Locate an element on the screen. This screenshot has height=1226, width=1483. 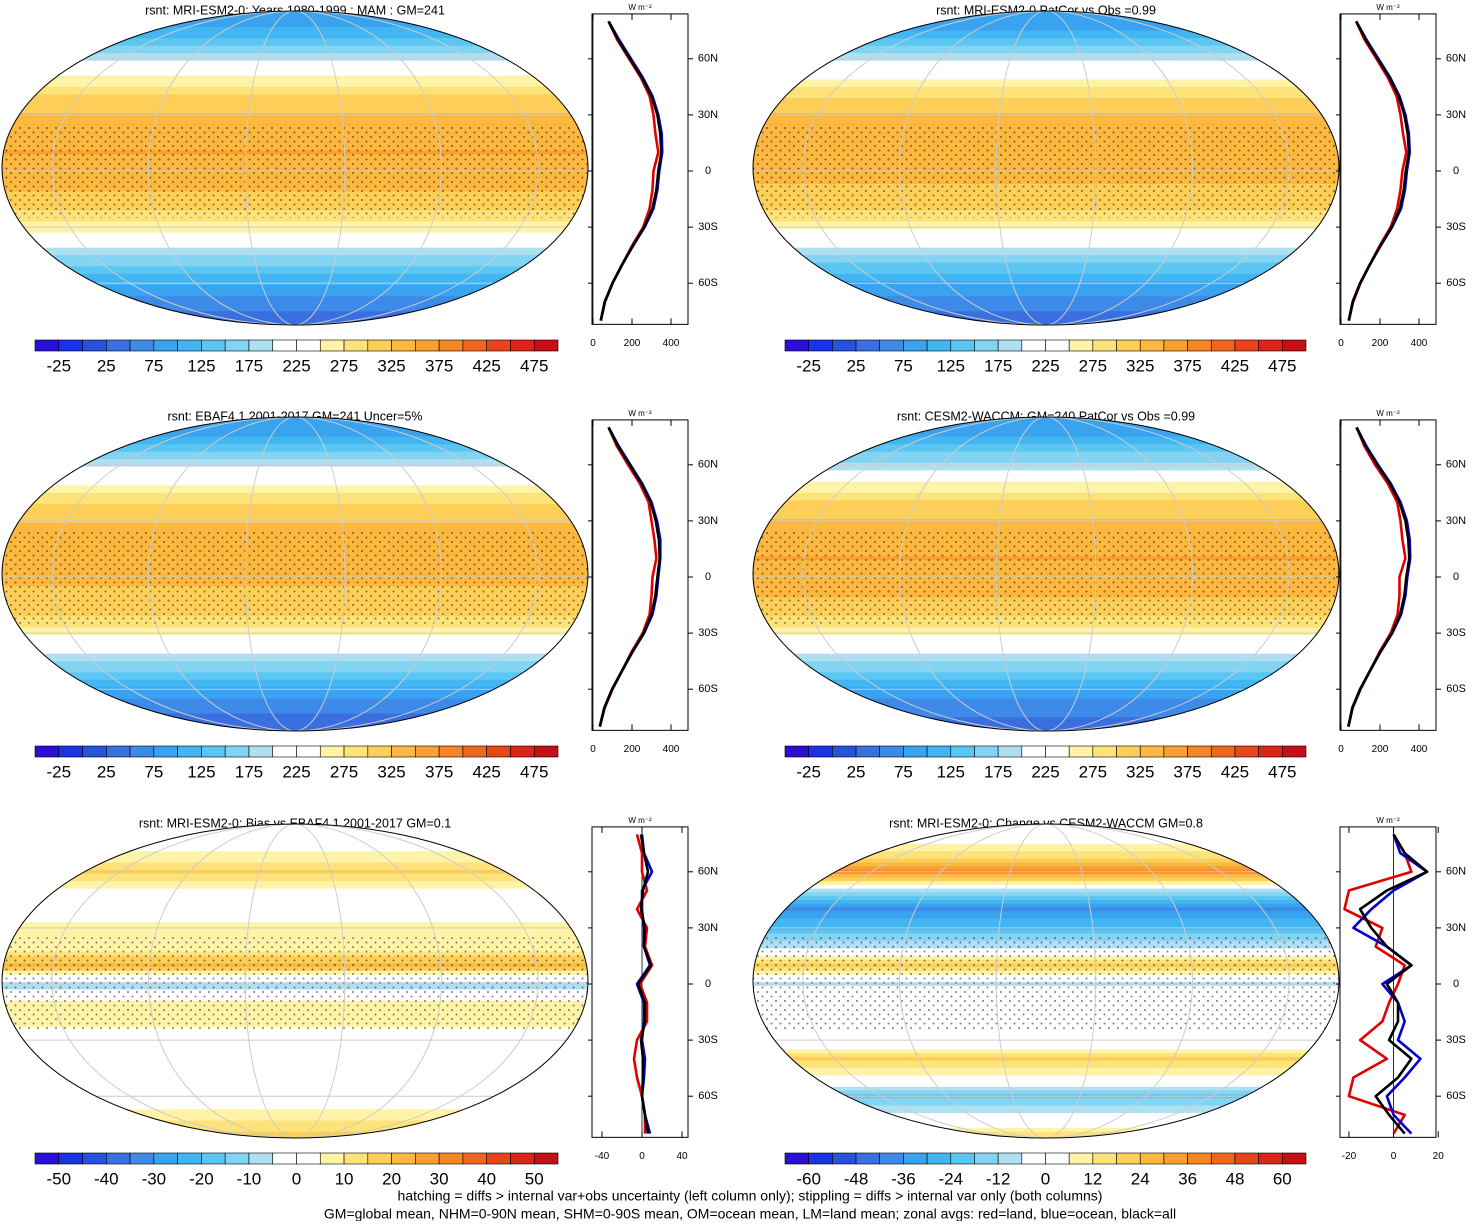
colorbar-label: 225 is located at coordinates (296, 771).